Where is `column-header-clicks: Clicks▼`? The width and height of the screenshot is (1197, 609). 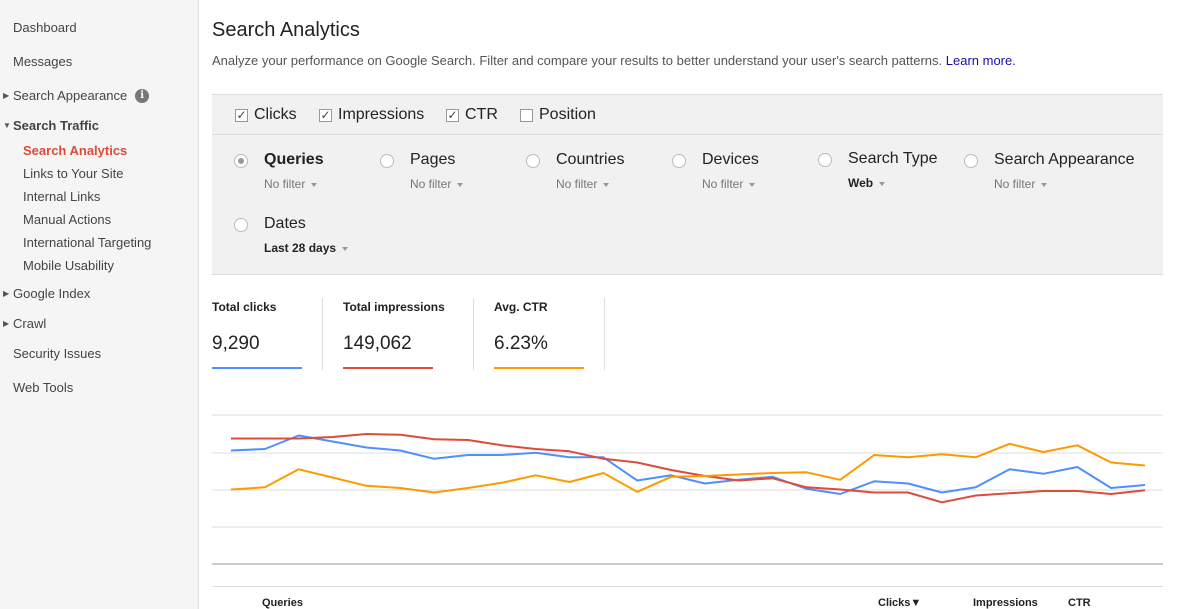 column-header-clicks: Clicks▼ is located at coordinates (900, 603).